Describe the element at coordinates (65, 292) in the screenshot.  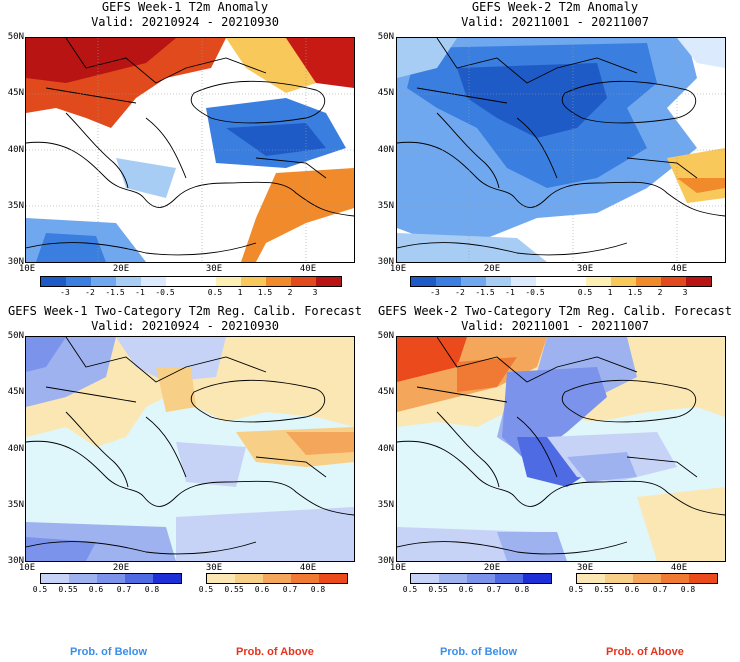
I see `colorbar-tick-label: -3` at that location.